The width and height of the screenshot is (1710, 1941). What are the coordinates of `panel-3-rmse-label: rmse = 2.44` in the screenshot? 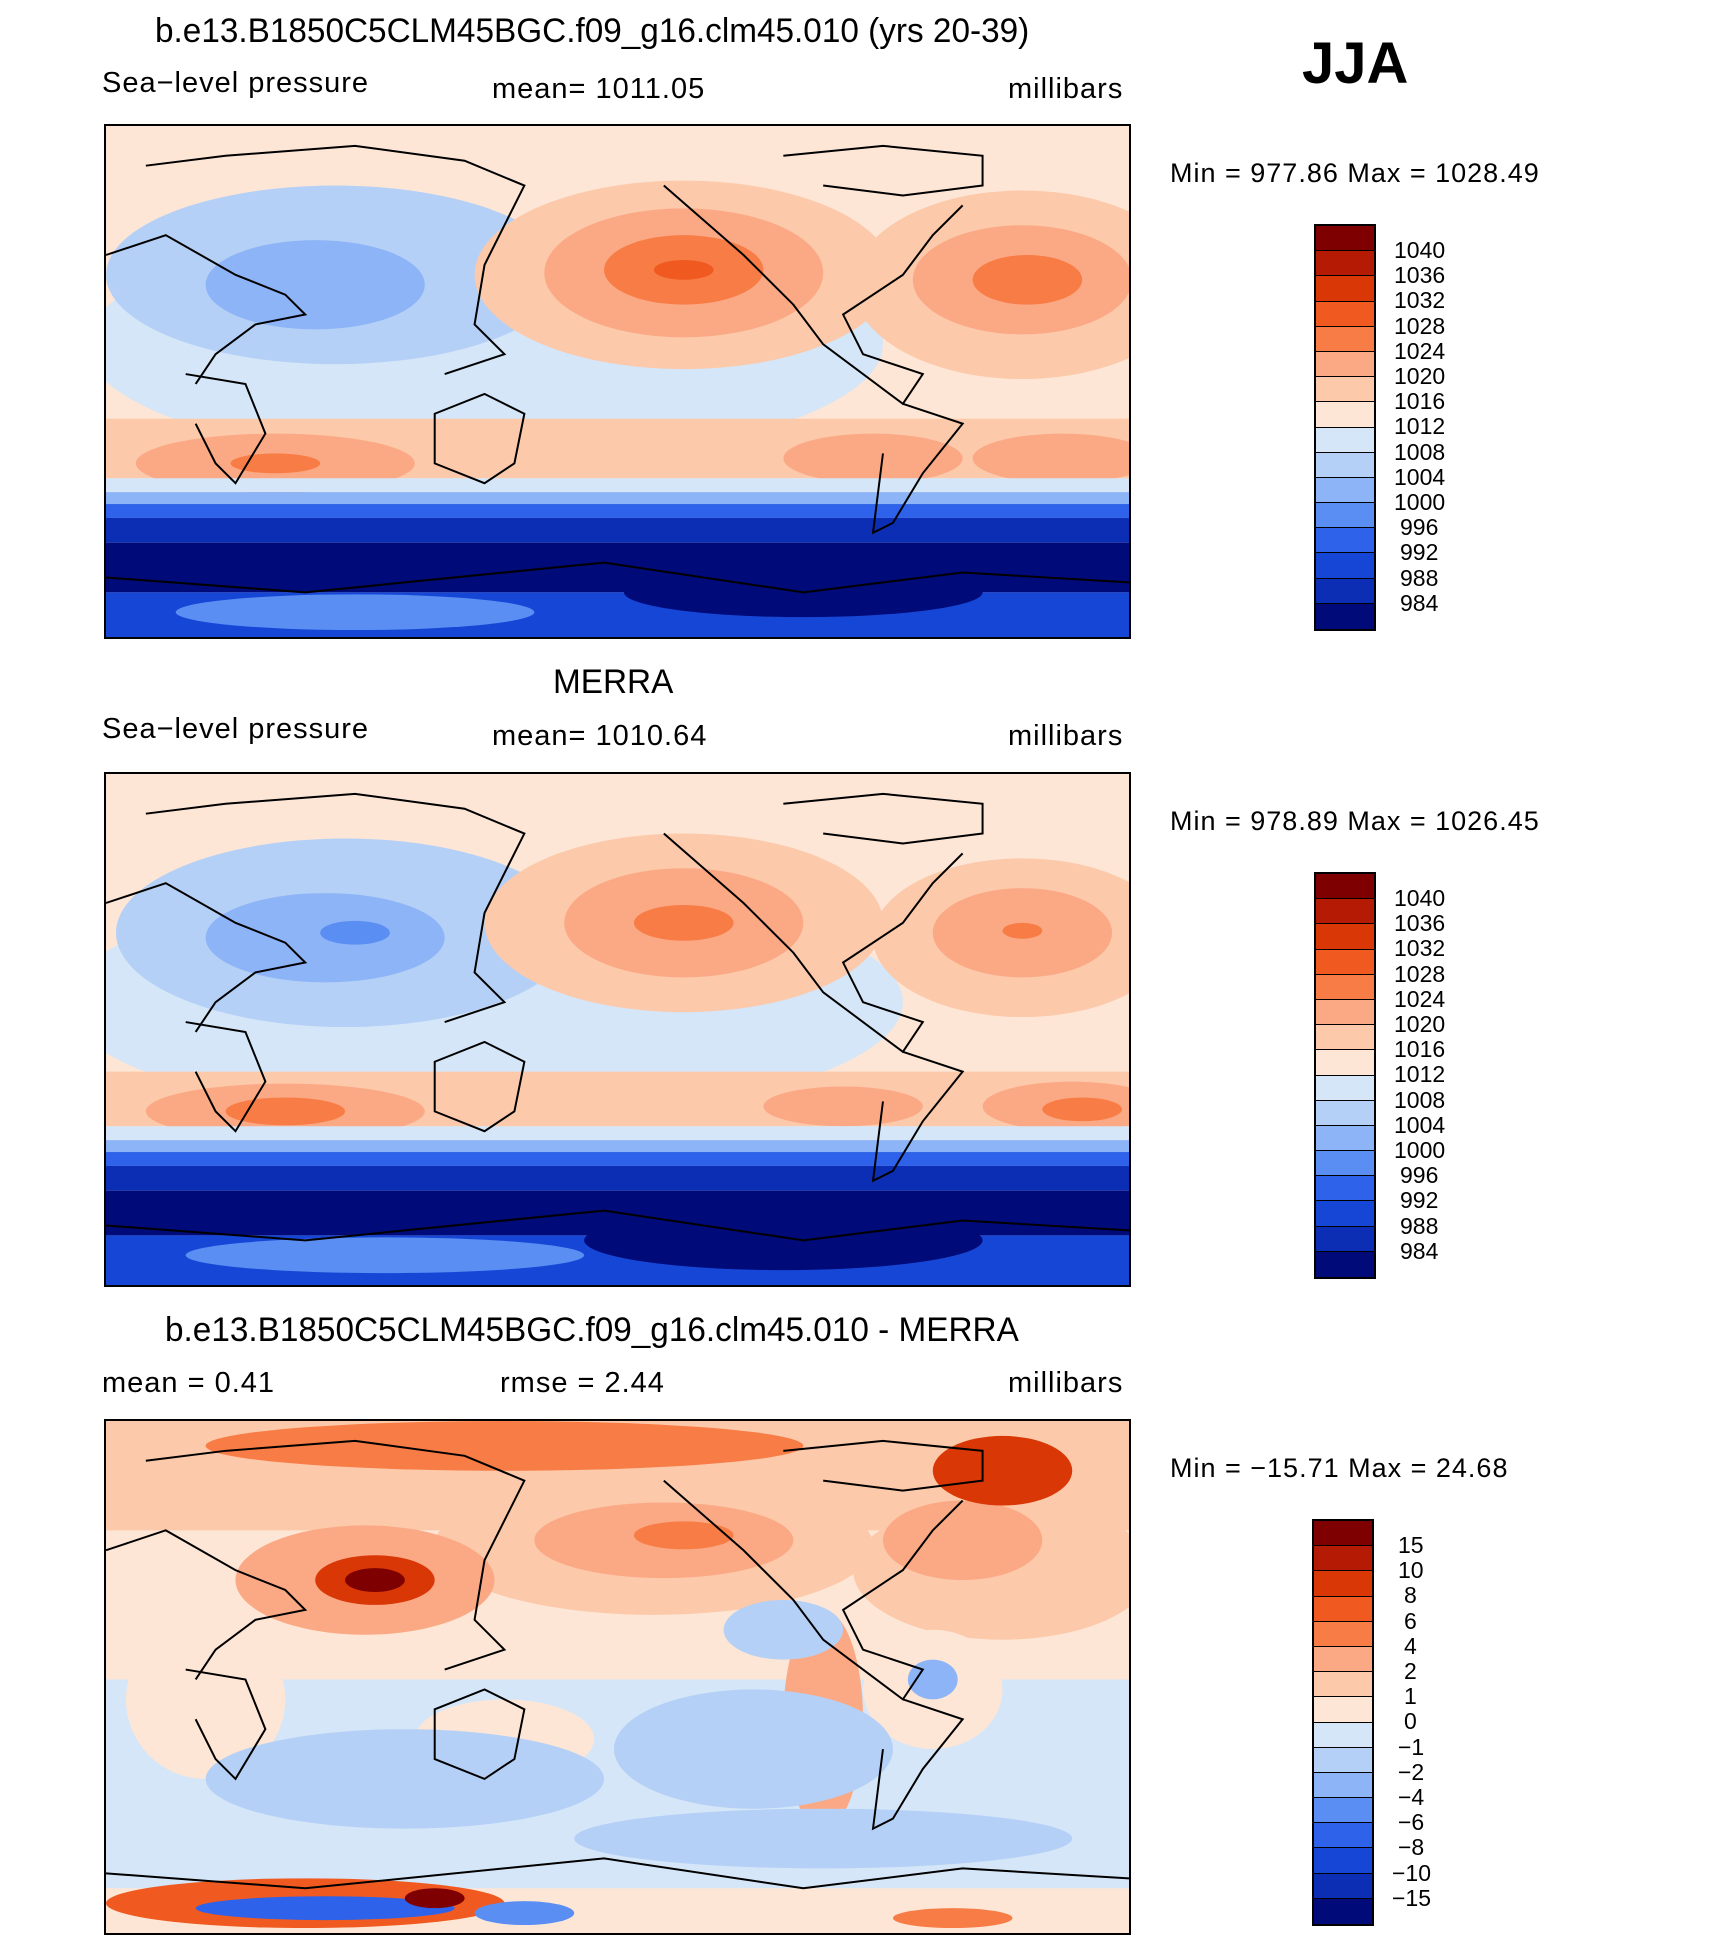 It's located at (582, 1383).